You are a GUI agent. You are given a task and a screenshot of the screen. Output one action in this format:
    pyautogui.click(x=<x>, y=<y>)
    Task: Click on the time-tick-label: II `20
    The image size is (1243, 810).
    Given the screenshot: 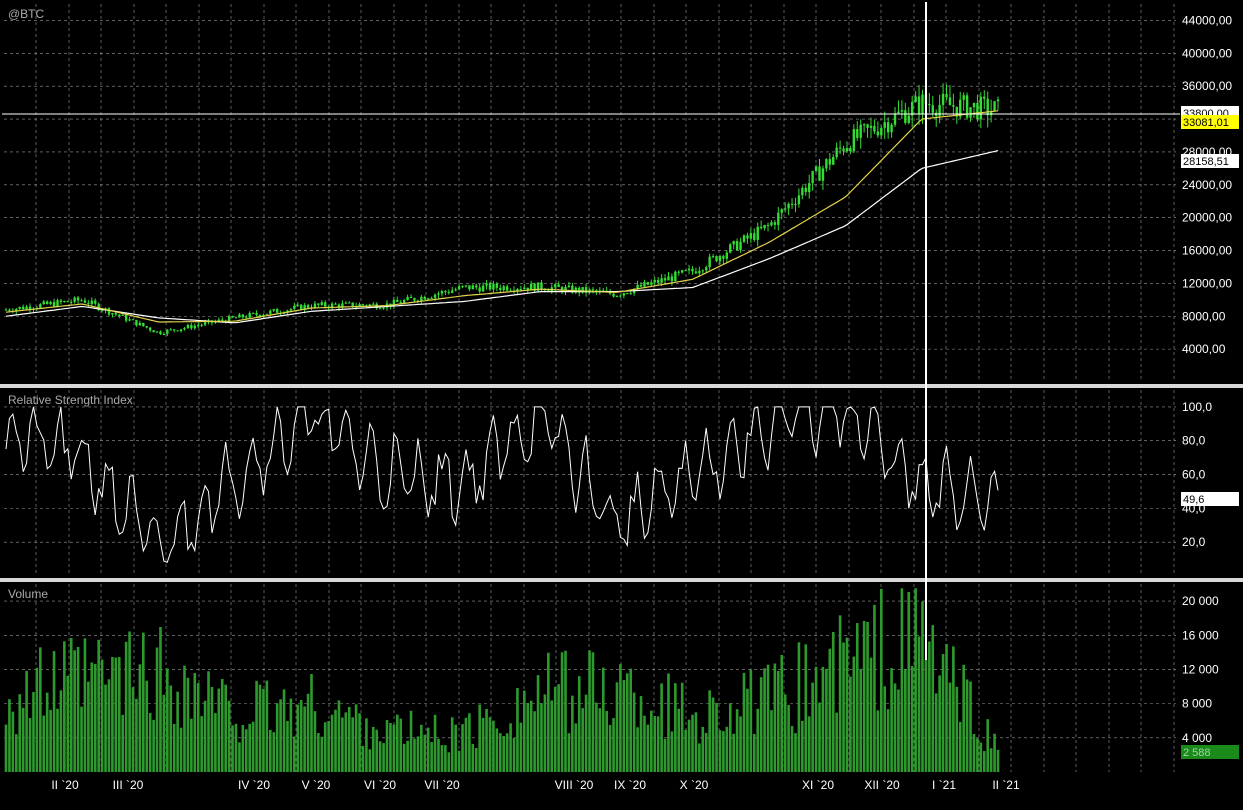 What is the action you would take?
    pyautogui.click(x=65, y=785)
    